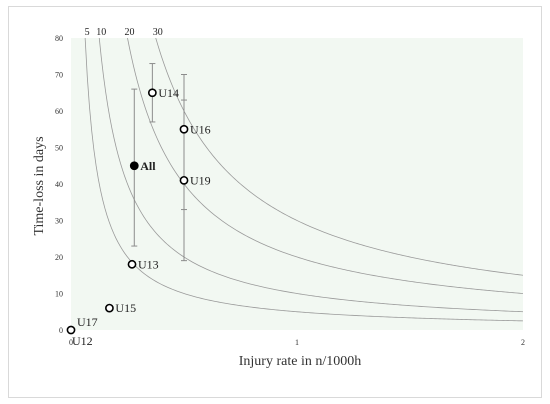  I want to click on y-tick-label: 70, so click(59, 75).